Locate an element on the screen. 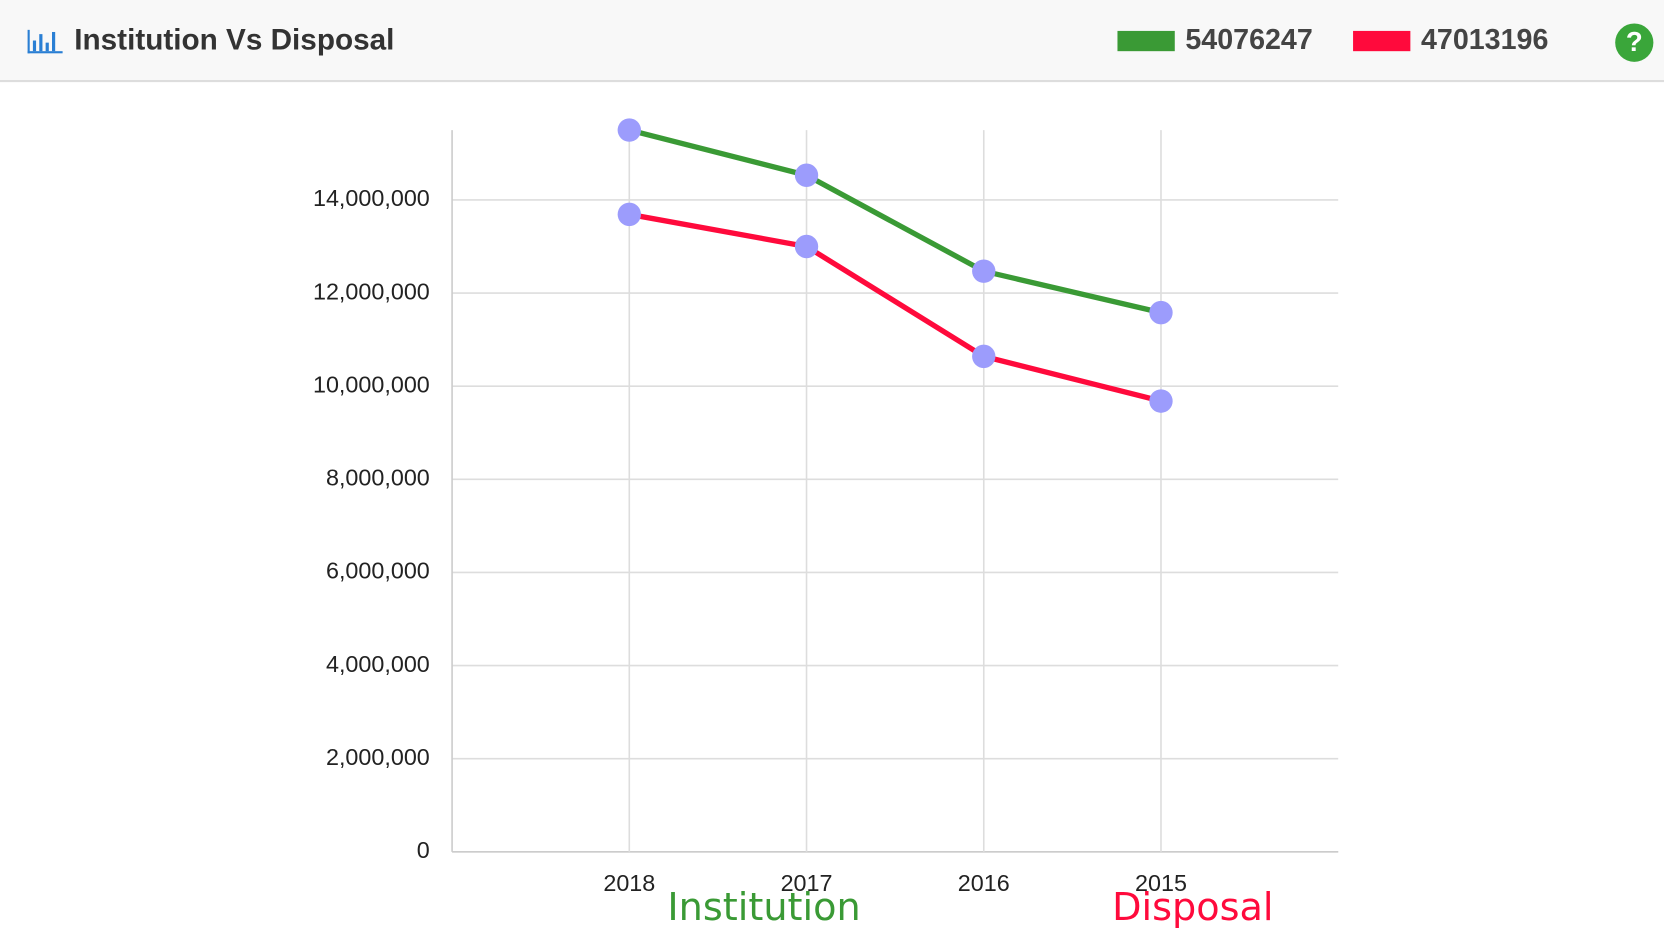  y-tick-label: 2,000,000 is located at coordinates (378, 757).